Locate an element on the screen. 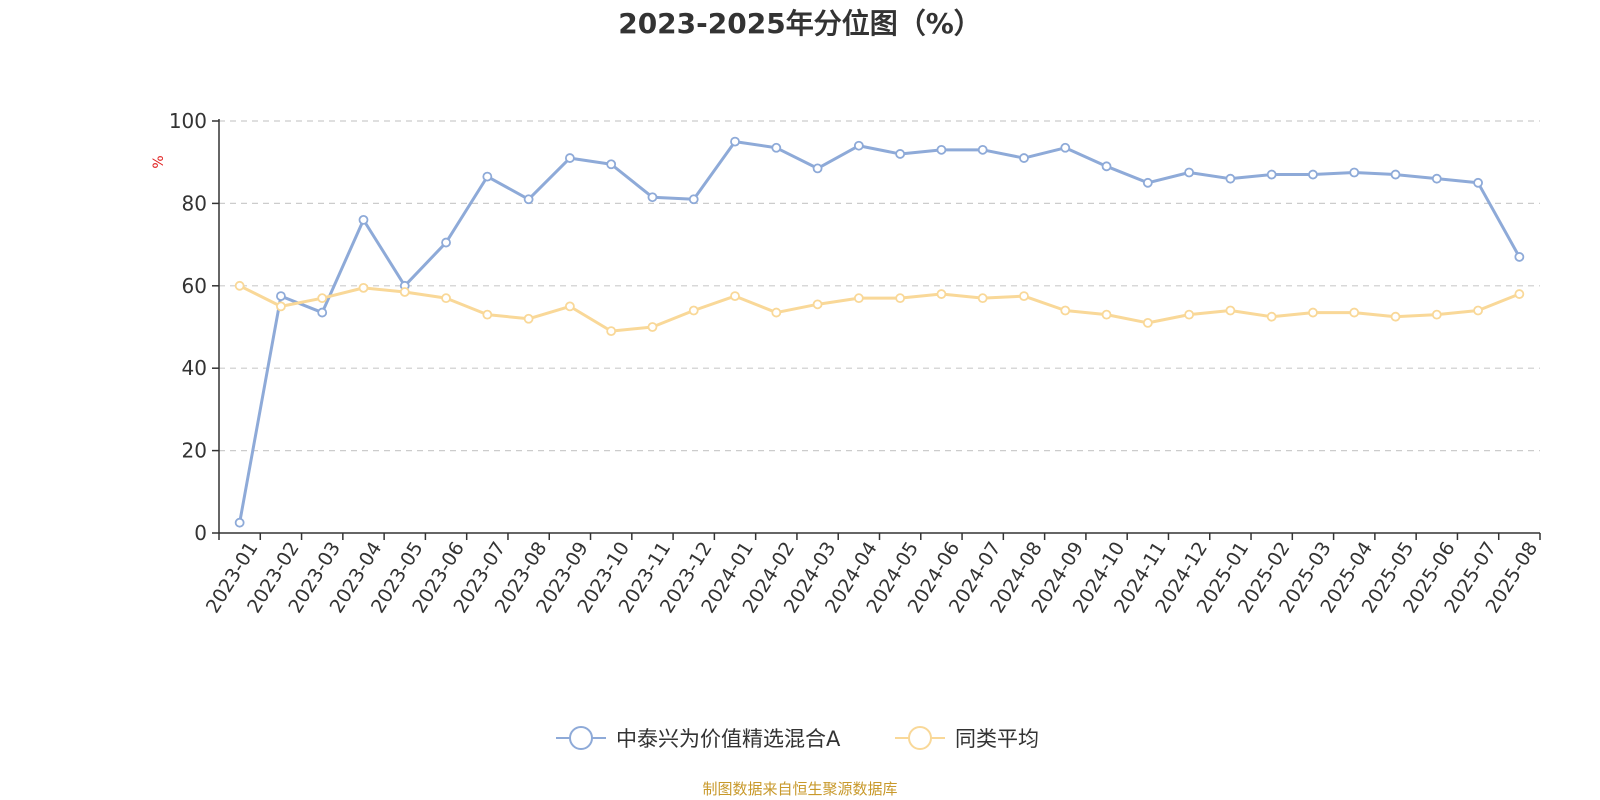 The height and width of the screenshot is (800, 1600). y-tick-label: 40 is located at coordinates (194, 368).